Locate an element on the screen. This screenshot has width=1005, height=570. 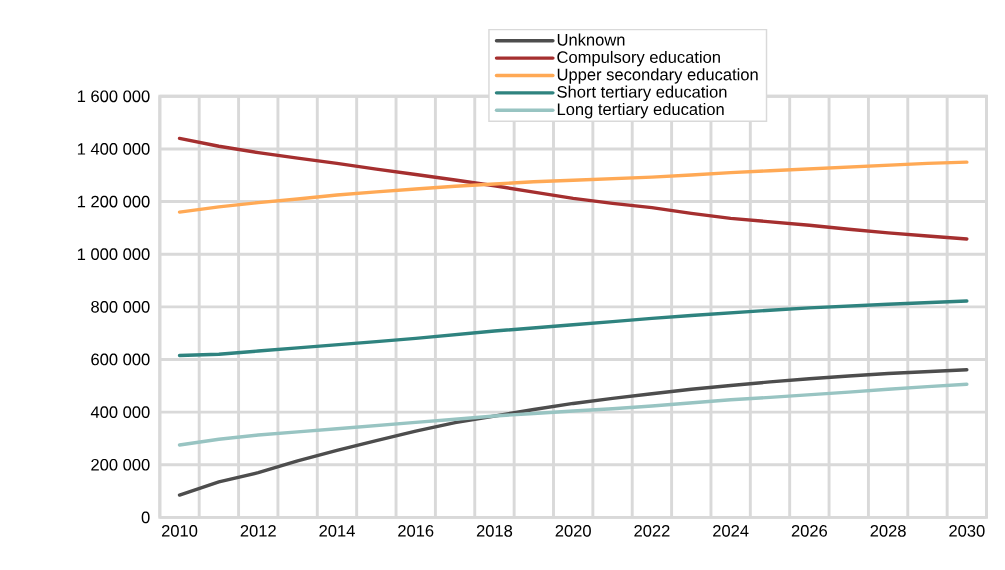
x-tick-label: 2016 is located at coordinates (416, 531).